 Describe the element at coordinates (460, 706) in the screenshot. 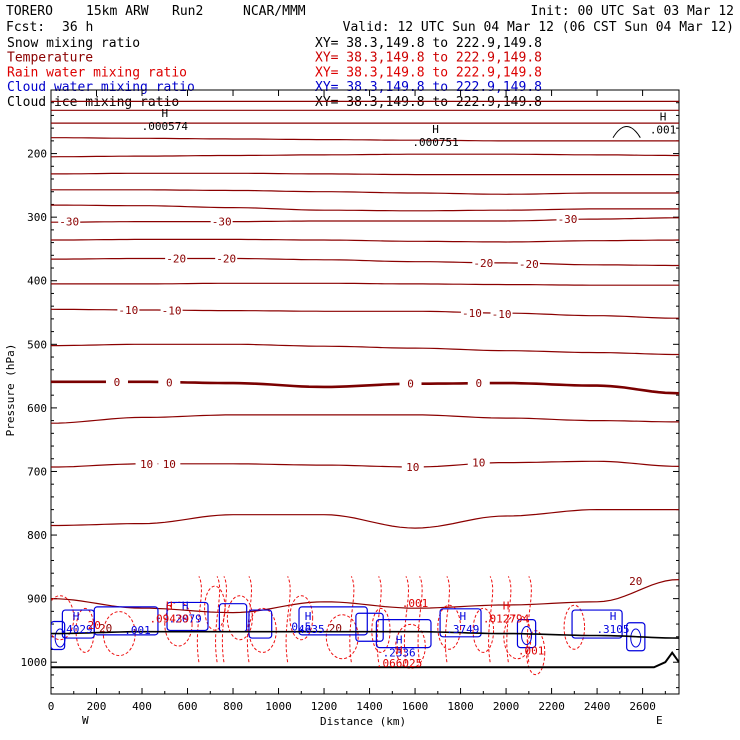

I see `x-tick-label: 1800` at that location.